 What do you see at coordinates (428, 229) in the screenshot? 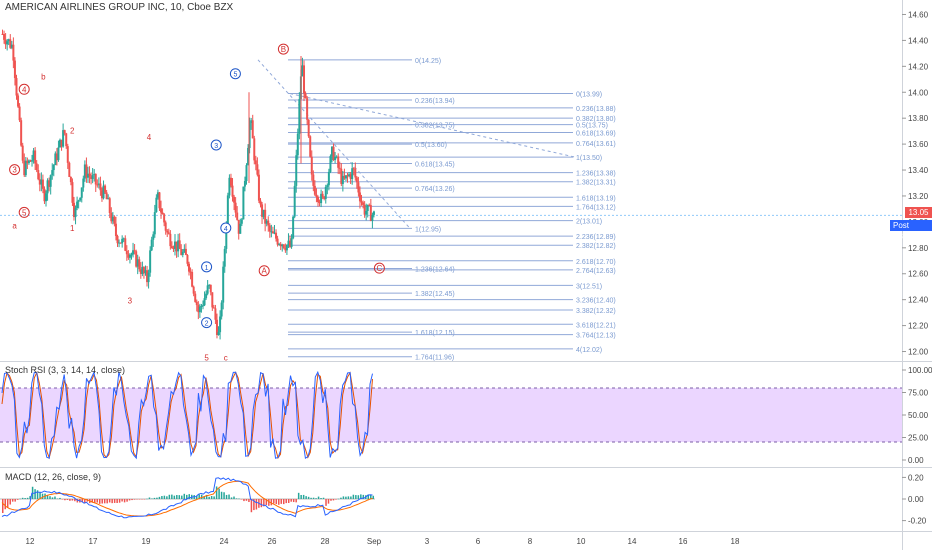
I see `fib-left-label: 1(12.95)` at bounding box center [428, 229].